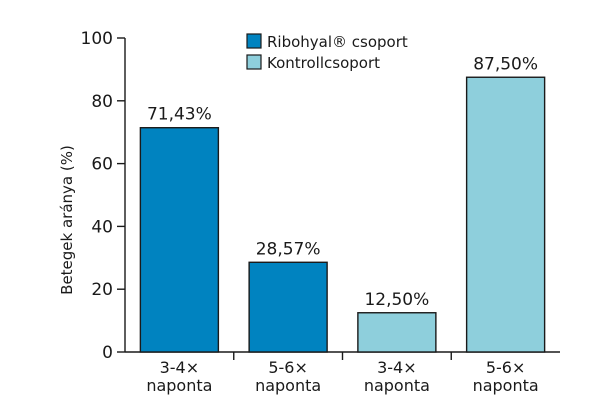 This screenshot has width=600, height=417. I want to click on legend-swatch-ribohyal, so click(254, 41).